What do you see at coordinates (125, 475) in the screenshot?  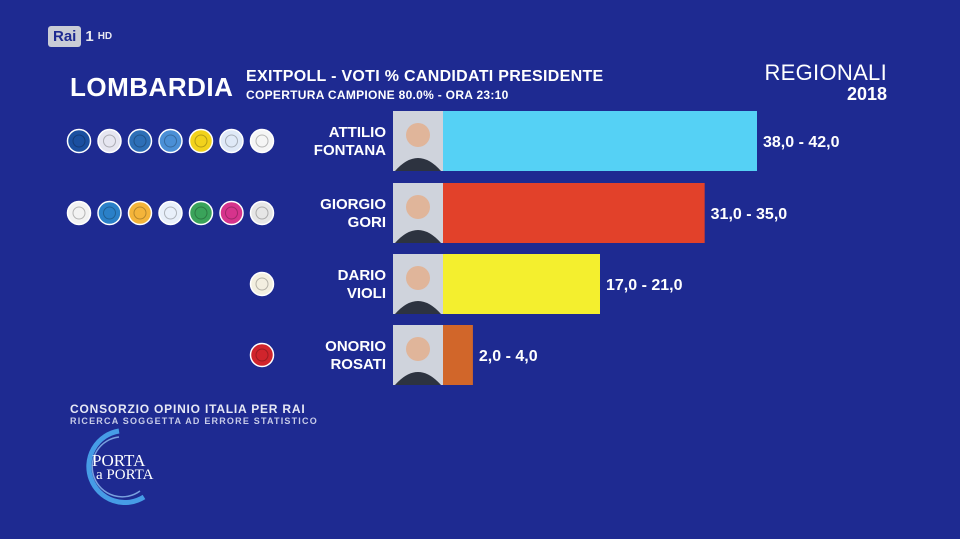 I see `show-logo-line2: a PORTA` at bounding box center [125, 475].